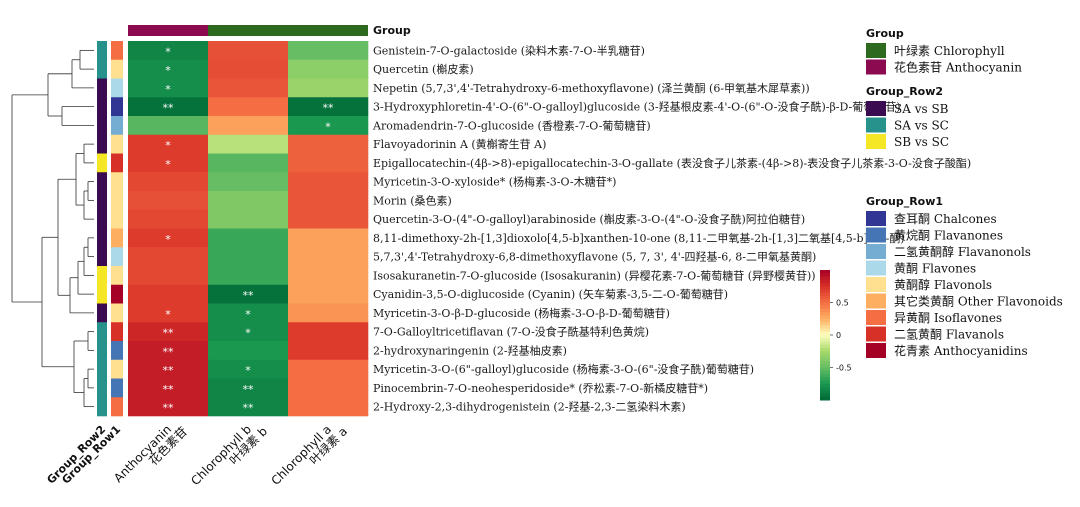 The height and width of the screenshot is (507, 1080). What do you see at coordinates (269, 30) in the screenshot?
I see `column-group-bar: Group` at bounding box center [269, 30].